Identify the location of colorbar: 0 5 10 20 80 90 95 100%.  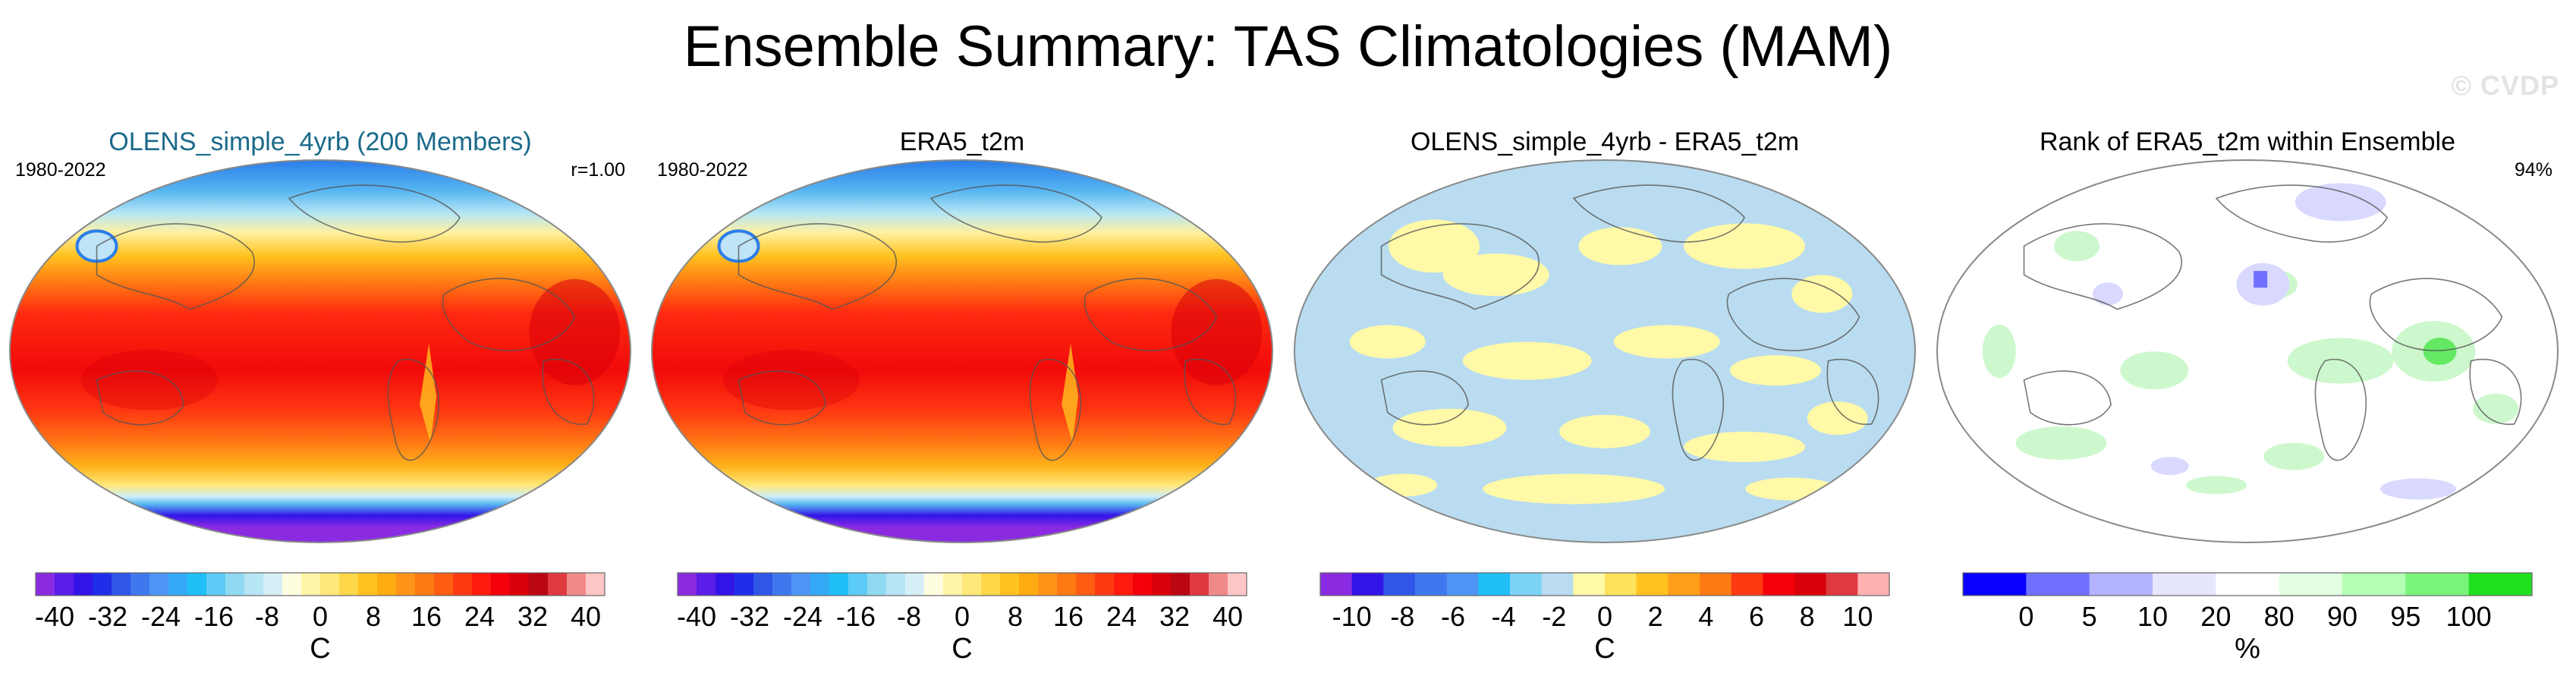
(2247, 618).